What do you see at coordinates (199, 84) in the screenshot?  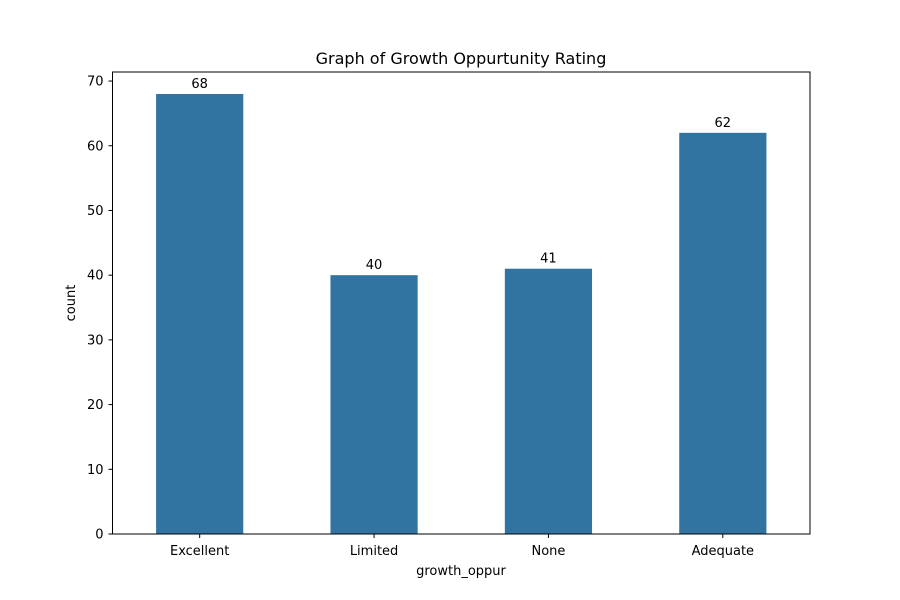 I see `data-label-excellent: 68` at bounding box center [199, 84].